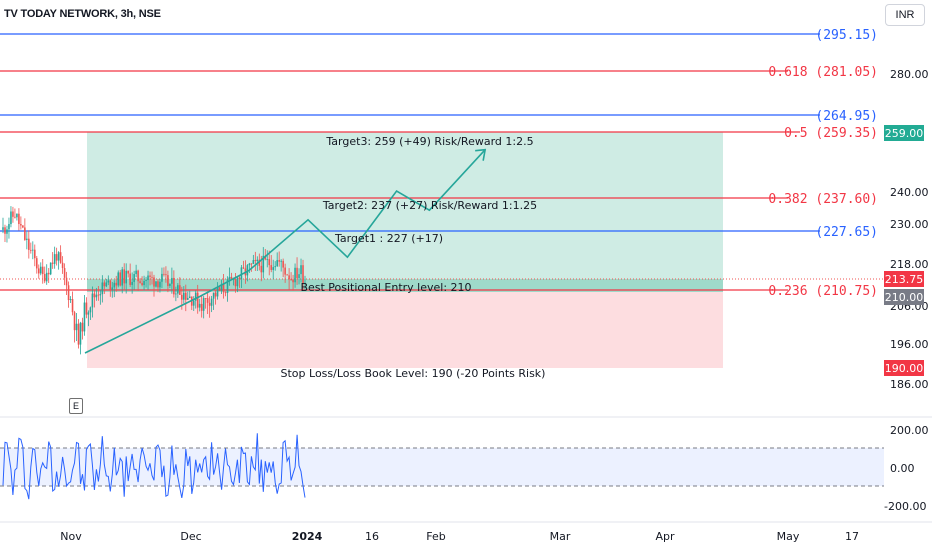  Describe the element at coordinates (307, 536) in the screenshot. I see `time-tick-label: 2024` at that location.